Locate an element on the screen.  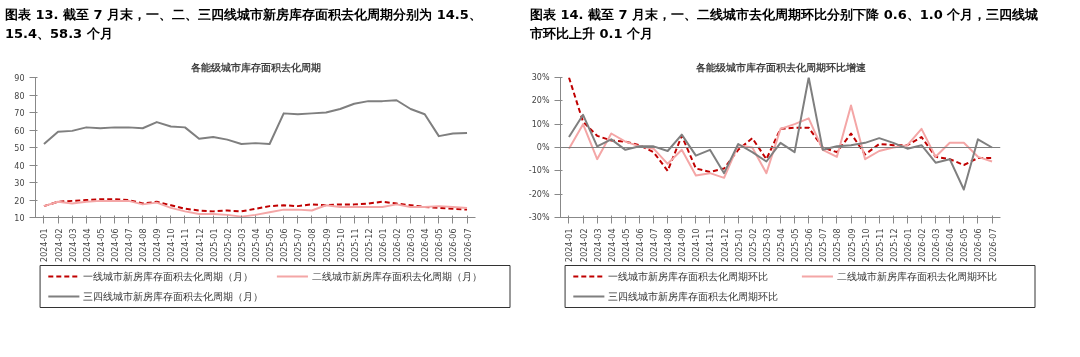
y-tick-label: -30% is located at coordinates (539, 217).